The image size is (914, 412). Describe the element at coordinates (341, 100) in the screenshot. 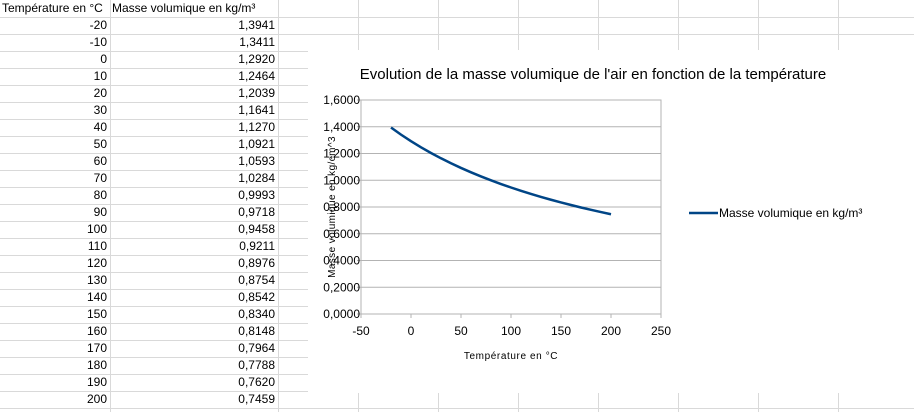

I see `y-tick-label: 1,6000` at that location.